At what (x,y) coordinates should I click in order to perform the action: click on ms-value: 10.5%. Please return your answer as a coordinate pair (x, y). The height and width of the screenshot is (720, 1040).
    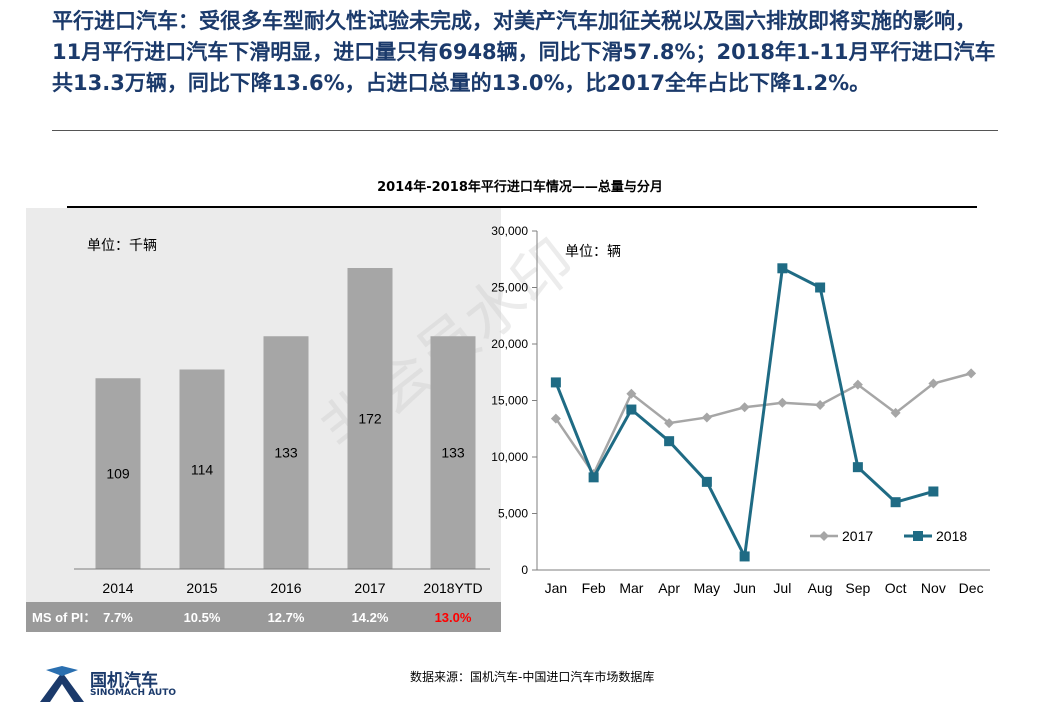
    Looking at the image, I should click on (202, 617).